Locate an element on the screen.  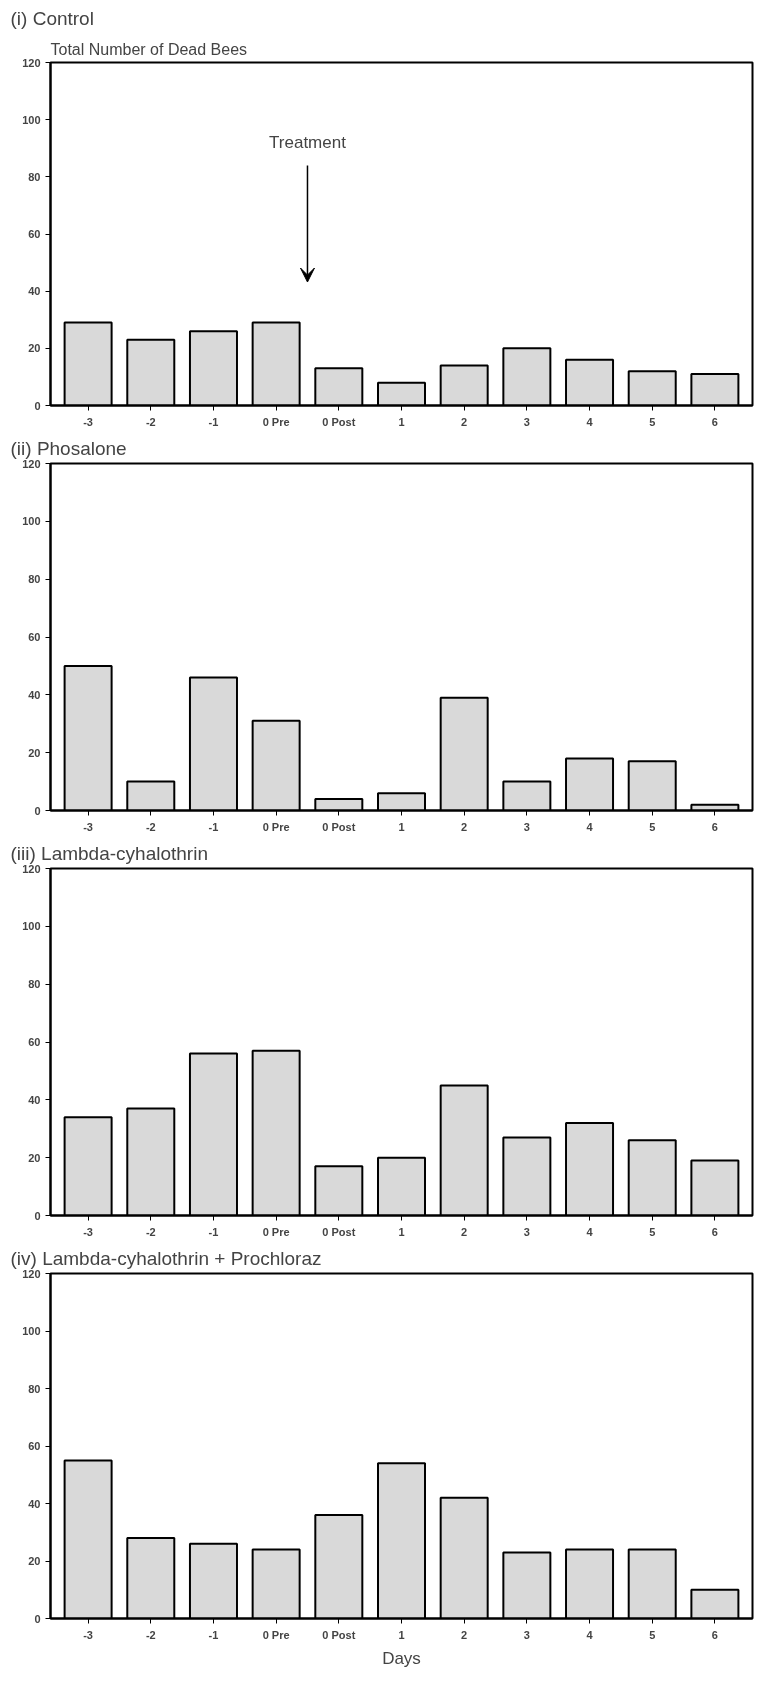
annotation: Treatment is located at coordinates (308, 142).